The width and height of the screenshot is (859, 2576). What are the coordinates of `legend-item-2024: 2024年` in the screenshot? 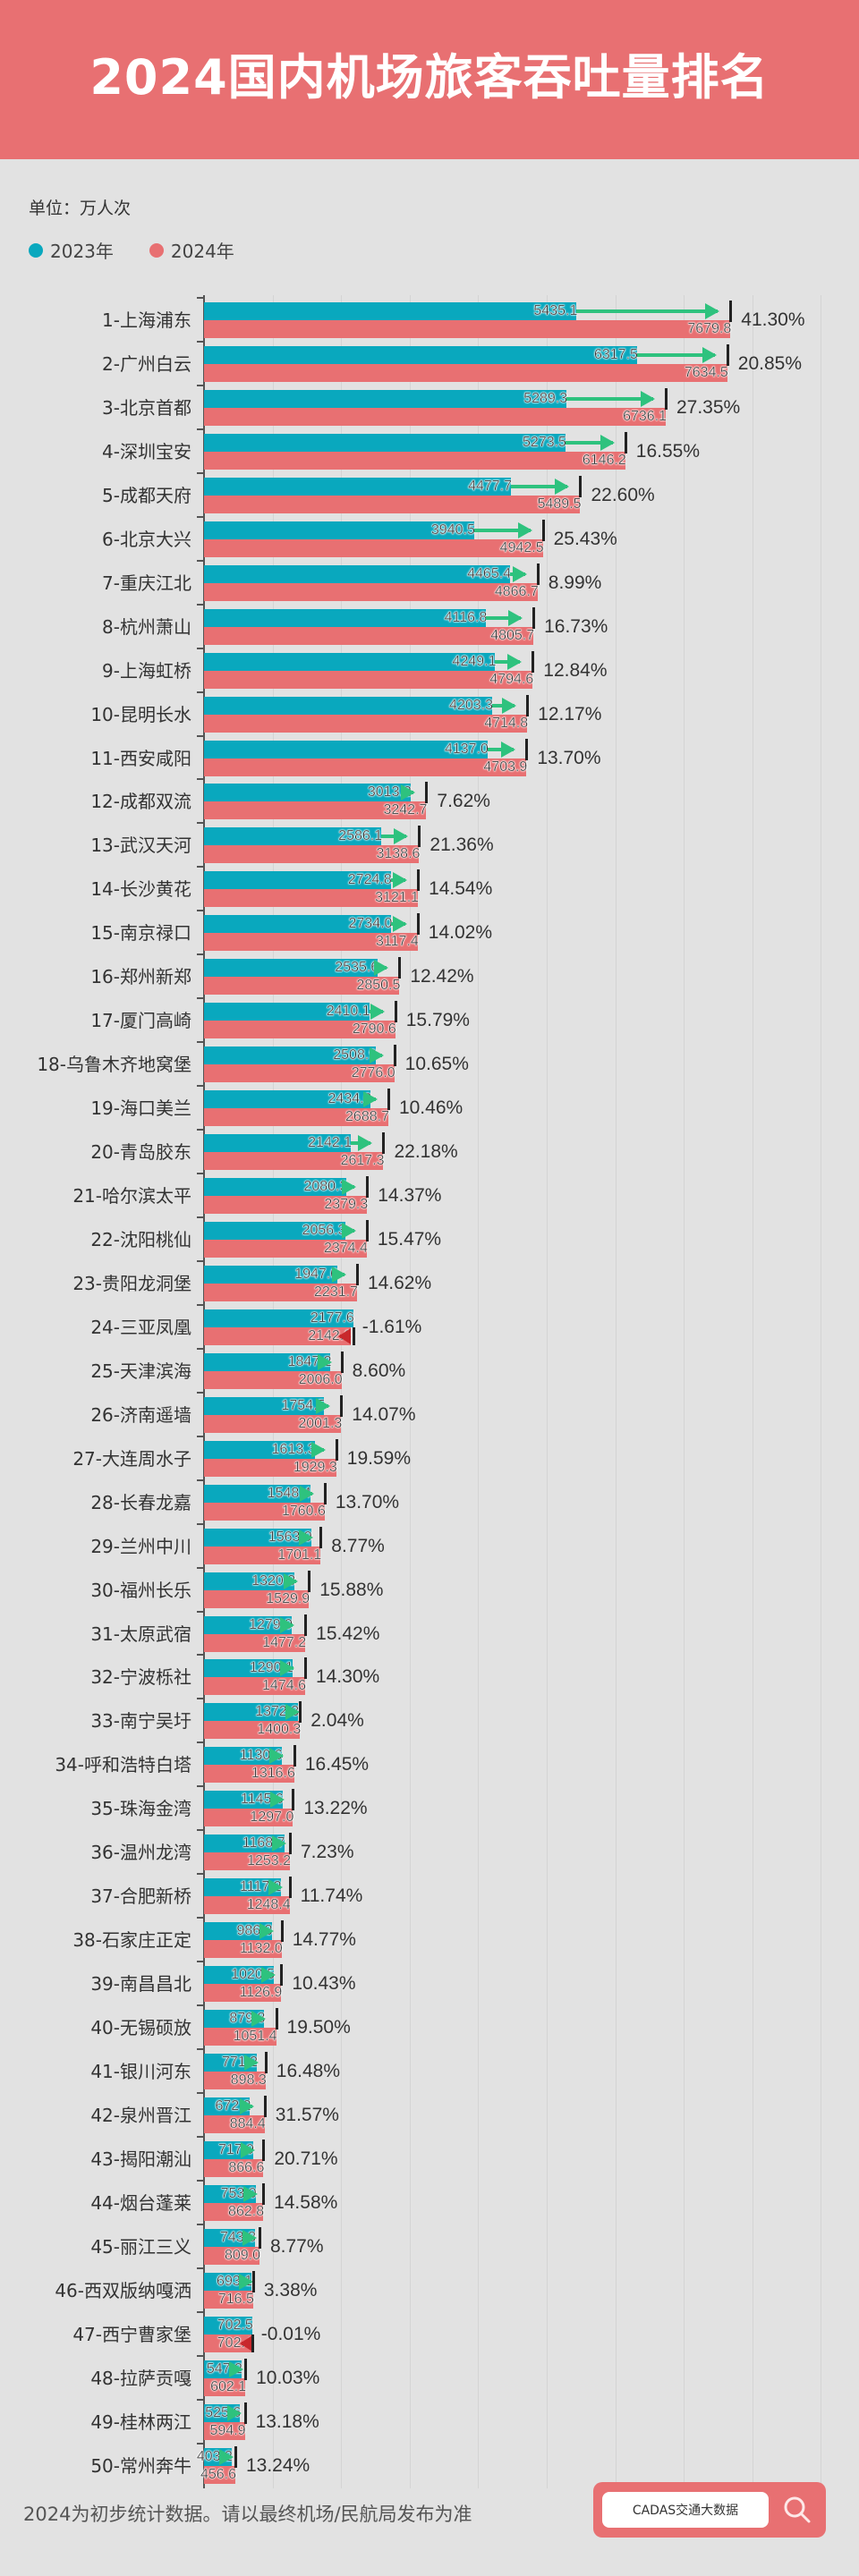 It's located at (191, 250).